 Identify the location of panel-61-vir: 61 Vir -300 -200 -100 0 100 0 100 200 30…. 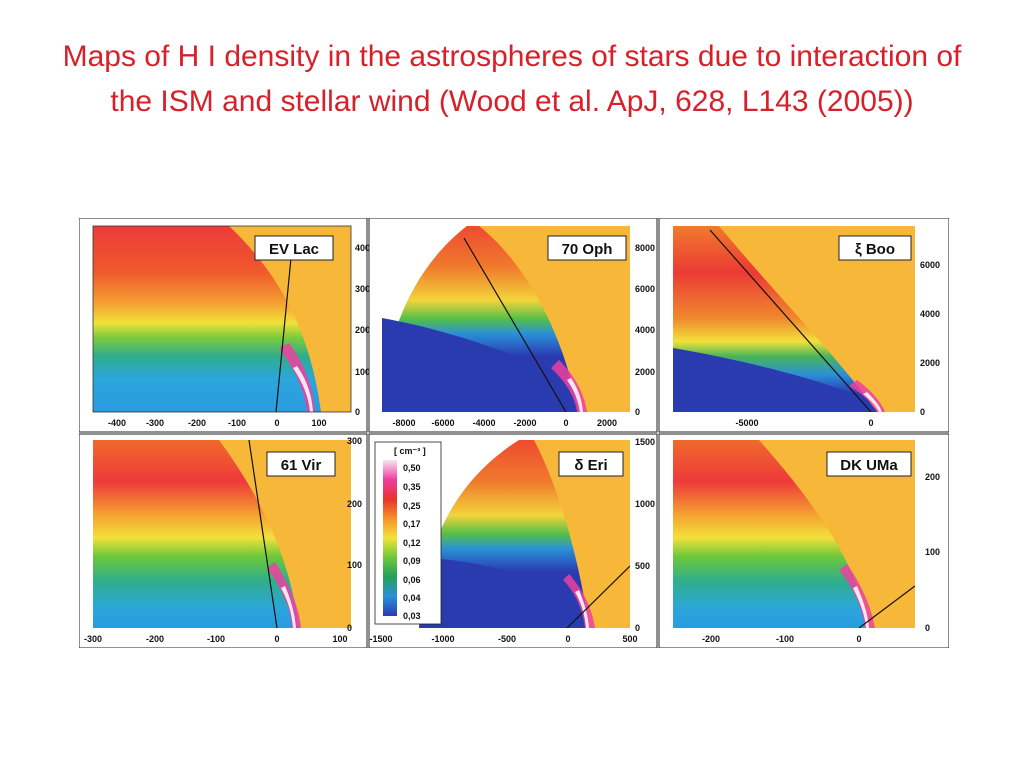
(223, 540).